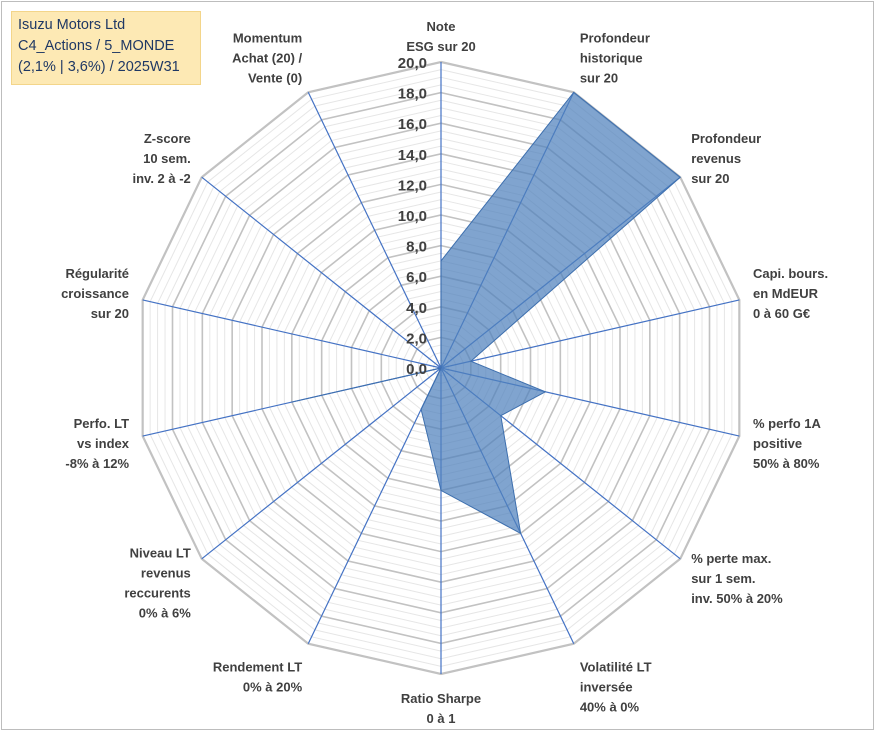  Describe the element at coordinates (160, 552) in the screenshot. I see `axis-label-line: Niveau LT` at that location.